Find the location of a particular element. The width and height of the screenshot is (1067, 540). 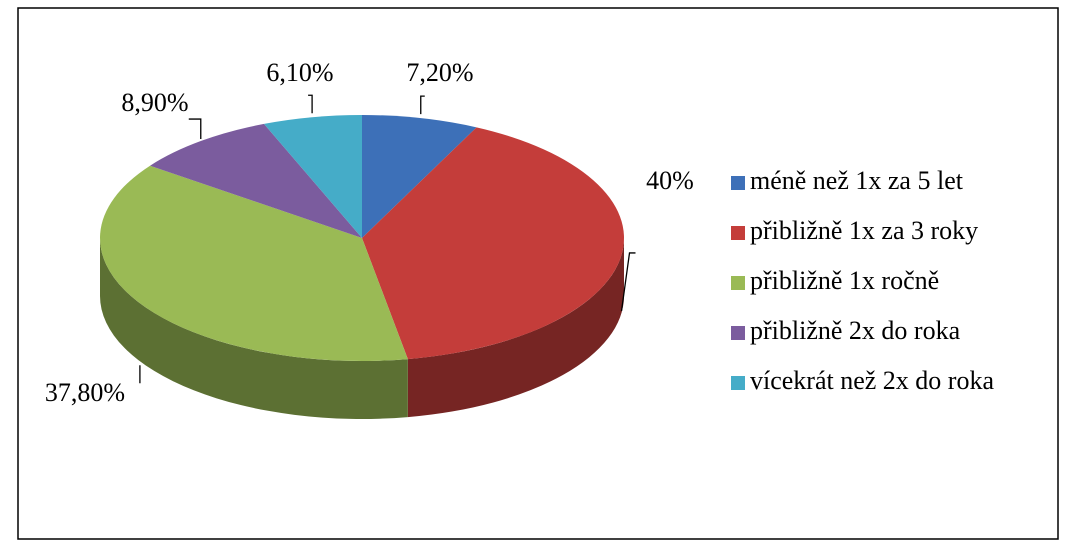

data-label: 7,20% is located at coordinates (439, 72).